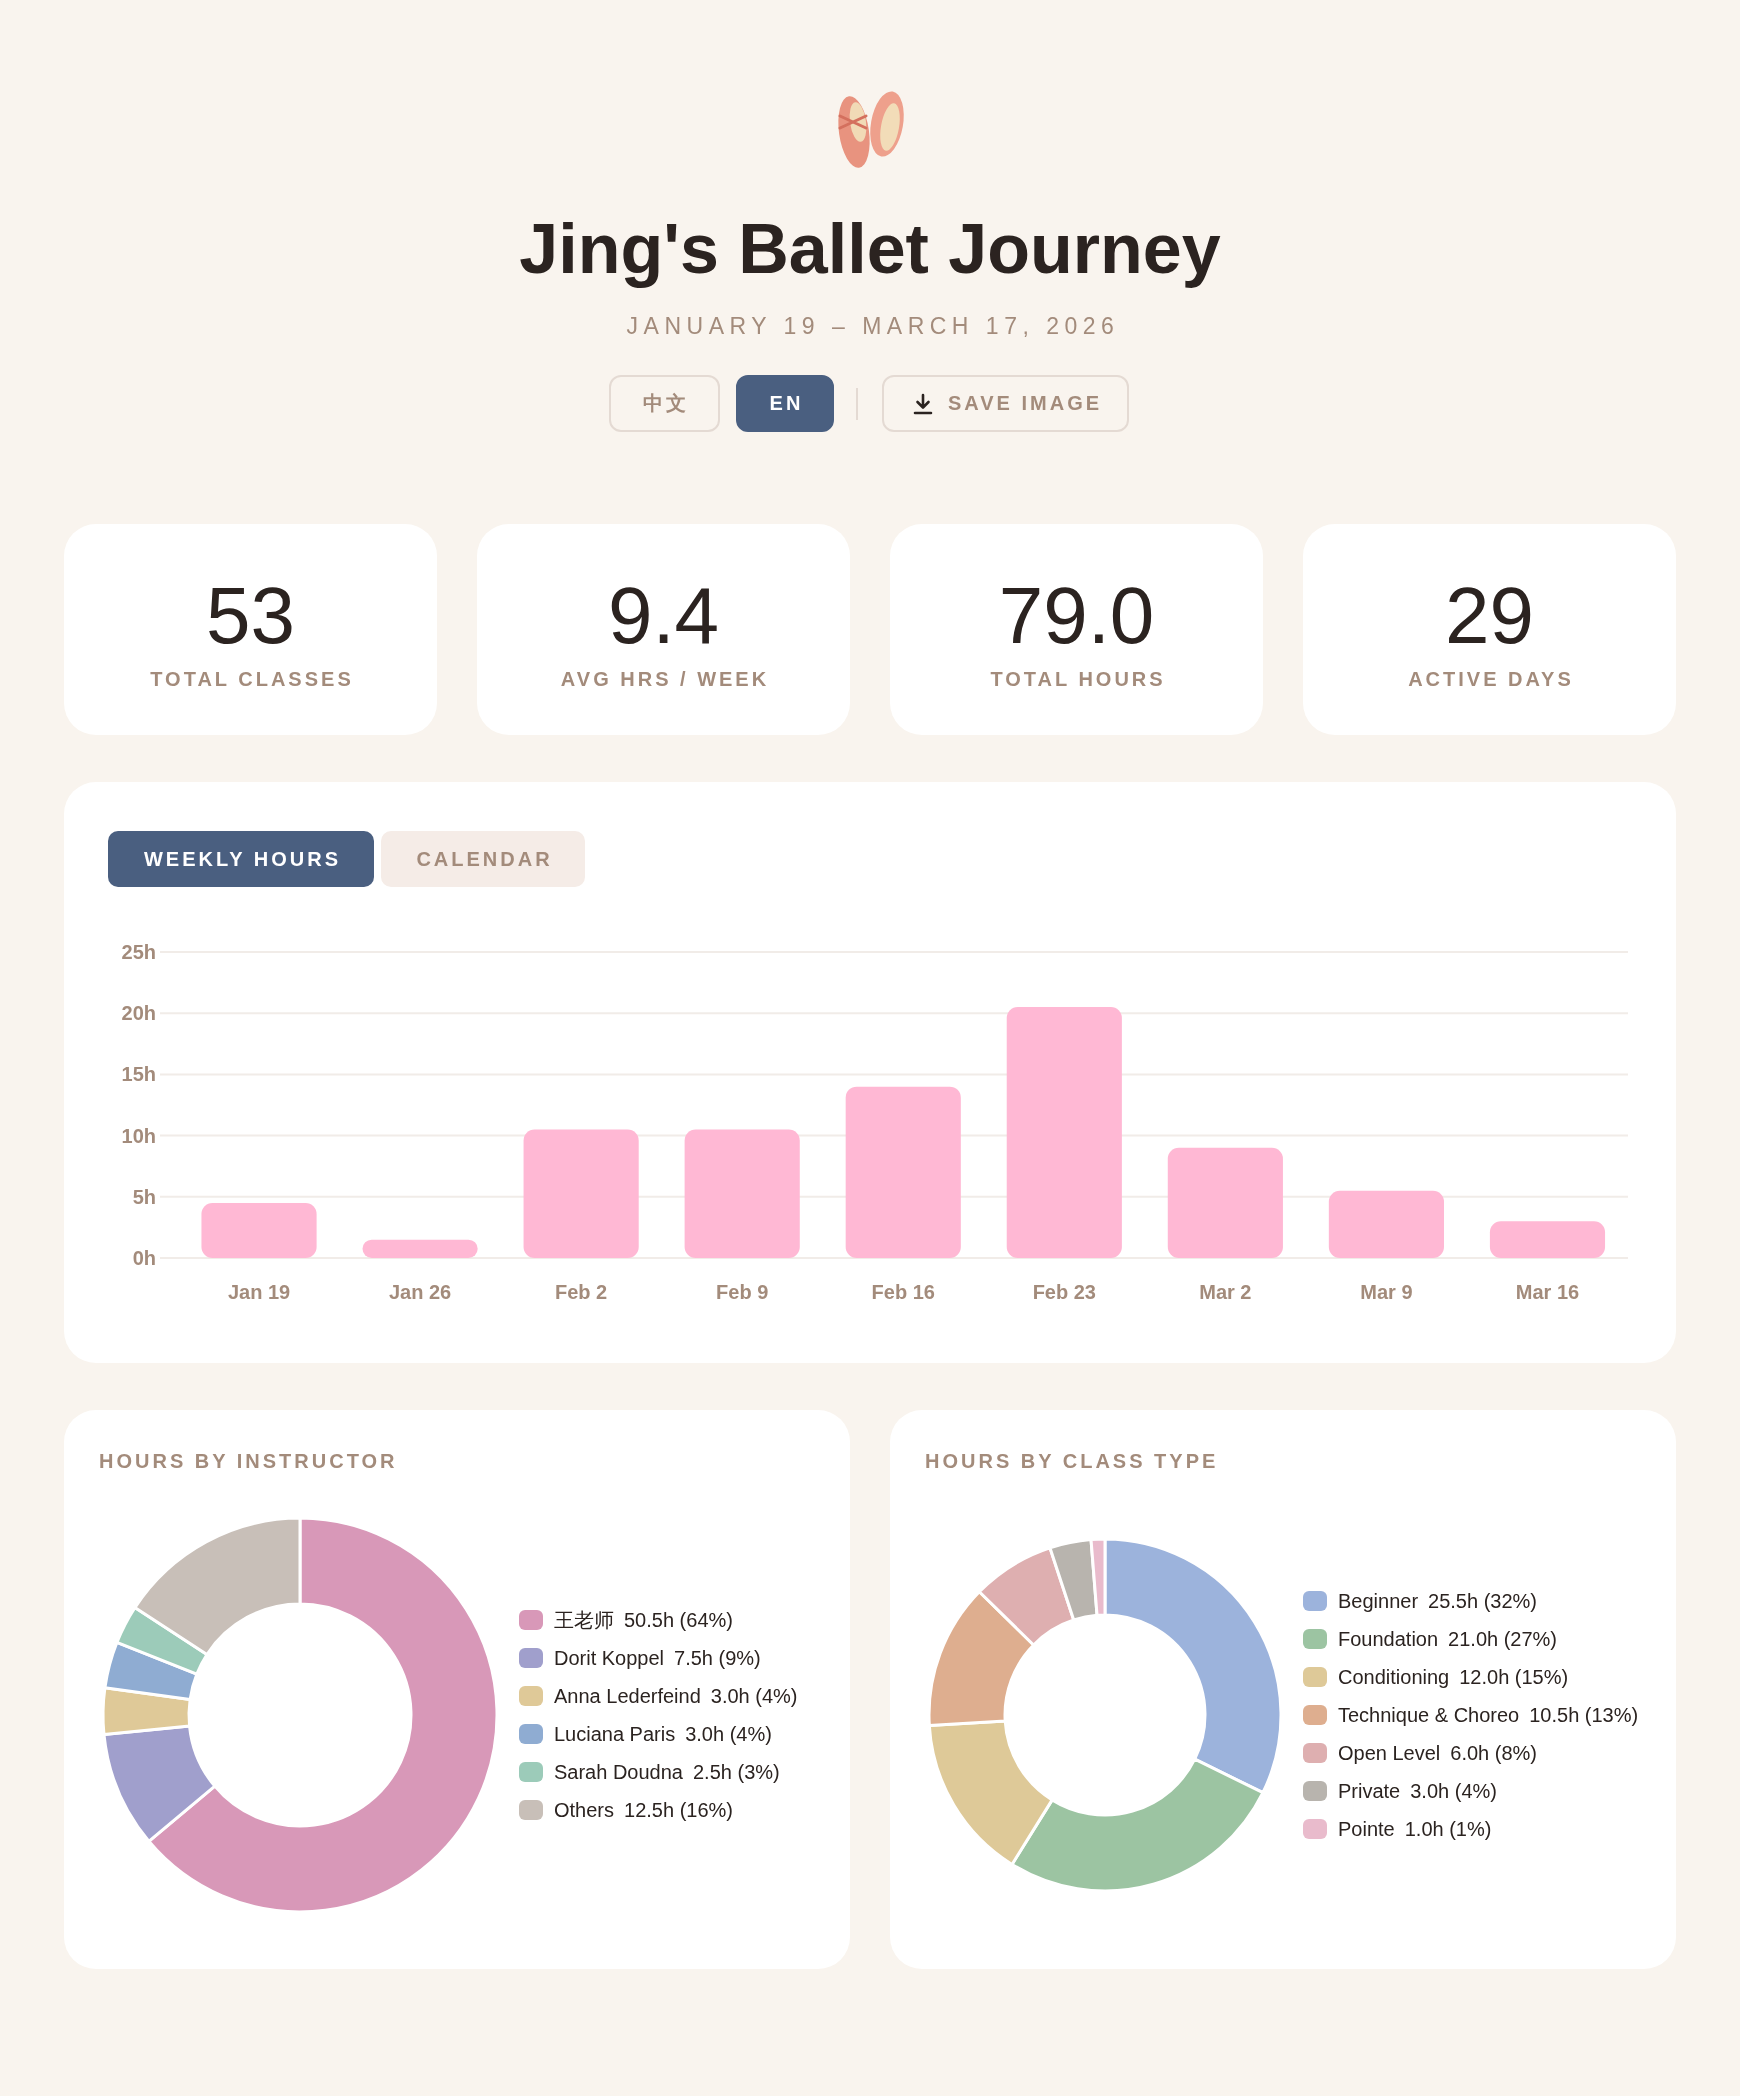 The image size is (1740, 2096). What do you see at coordinates (1483, 1601) in the screenshot?
I see `data-label: 25.5h (32%)` at bounding box center [1483, 1601].